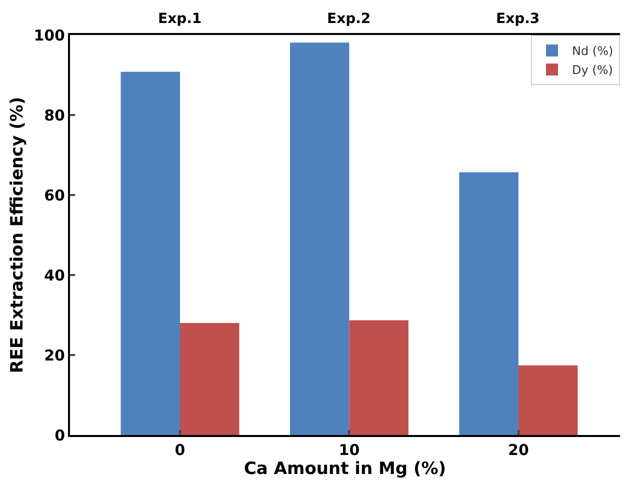 Image resolution: width=625 pixels, height=490 pixels. I want to click on legend-label: Nd (%), so click(593, 51).